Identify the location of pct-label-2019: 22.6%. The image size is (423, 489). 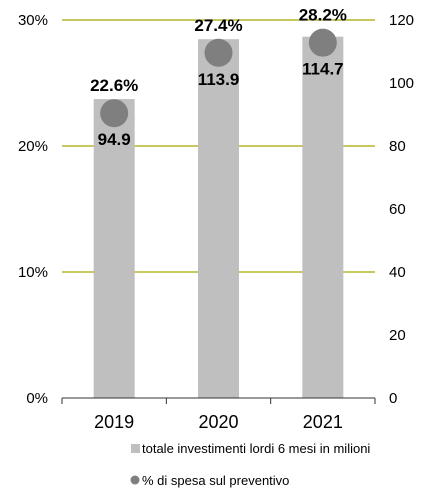
(114, 85).